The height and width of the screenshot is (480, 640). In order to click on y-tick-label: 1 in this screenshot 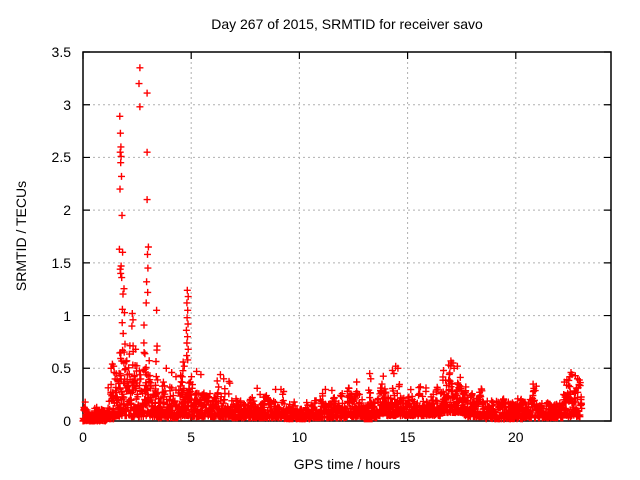, I will do `click(67, 315)`.